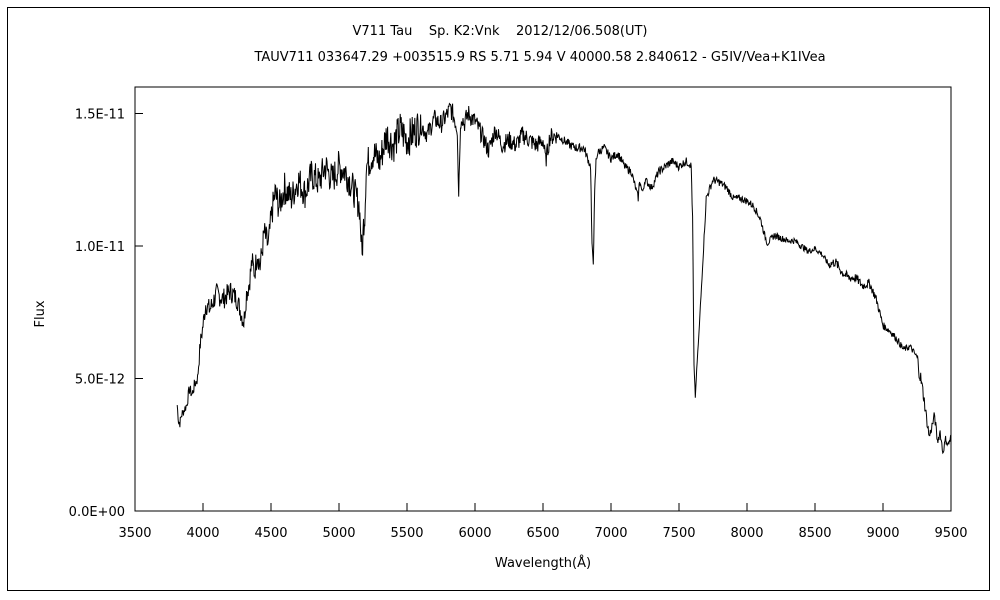 This screenshot has width=1000, height=600. What do you see at coordinates (100, 380) in the screenshot?
I see `y-tick-label: 5.0E-12` at bounding box center [100, 380].